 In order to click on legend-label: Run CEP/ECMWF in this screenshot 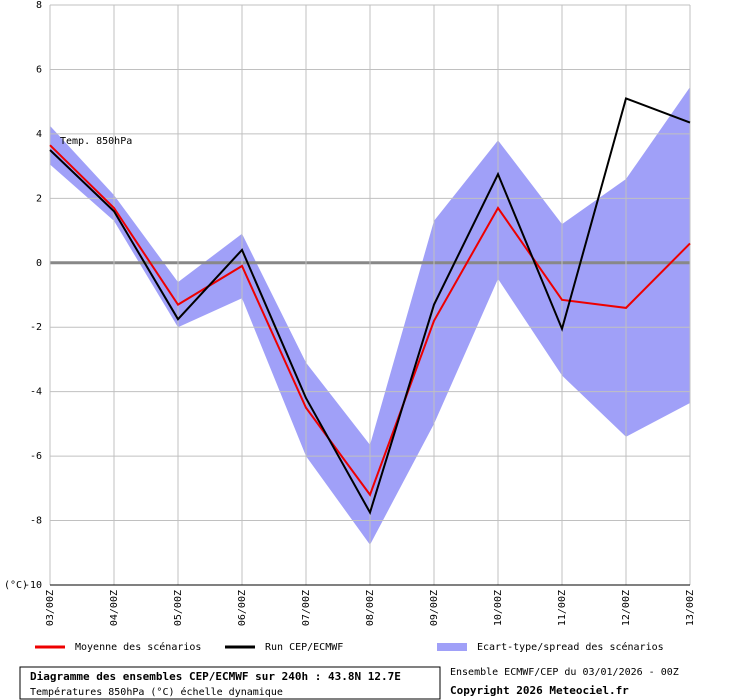, I will do `click(304, 647)`.